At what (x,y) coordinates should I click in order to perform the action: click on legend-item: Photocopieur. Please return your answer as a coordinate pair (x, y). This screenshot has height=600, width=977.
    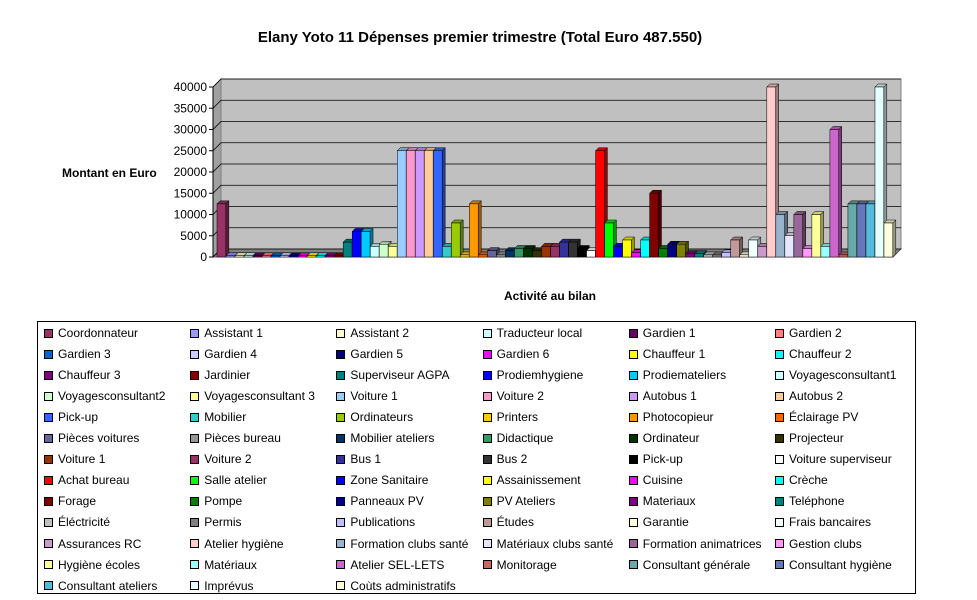
    Looking at the image, I should click on (671, 417).